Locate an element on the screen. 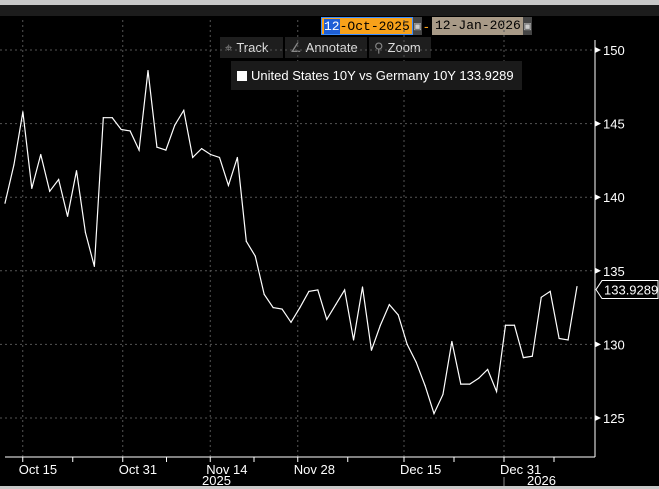 The width and height of the screenshot is (659, 489). annotate-button: ∠ Annotate is located at coordinates (326, 47).